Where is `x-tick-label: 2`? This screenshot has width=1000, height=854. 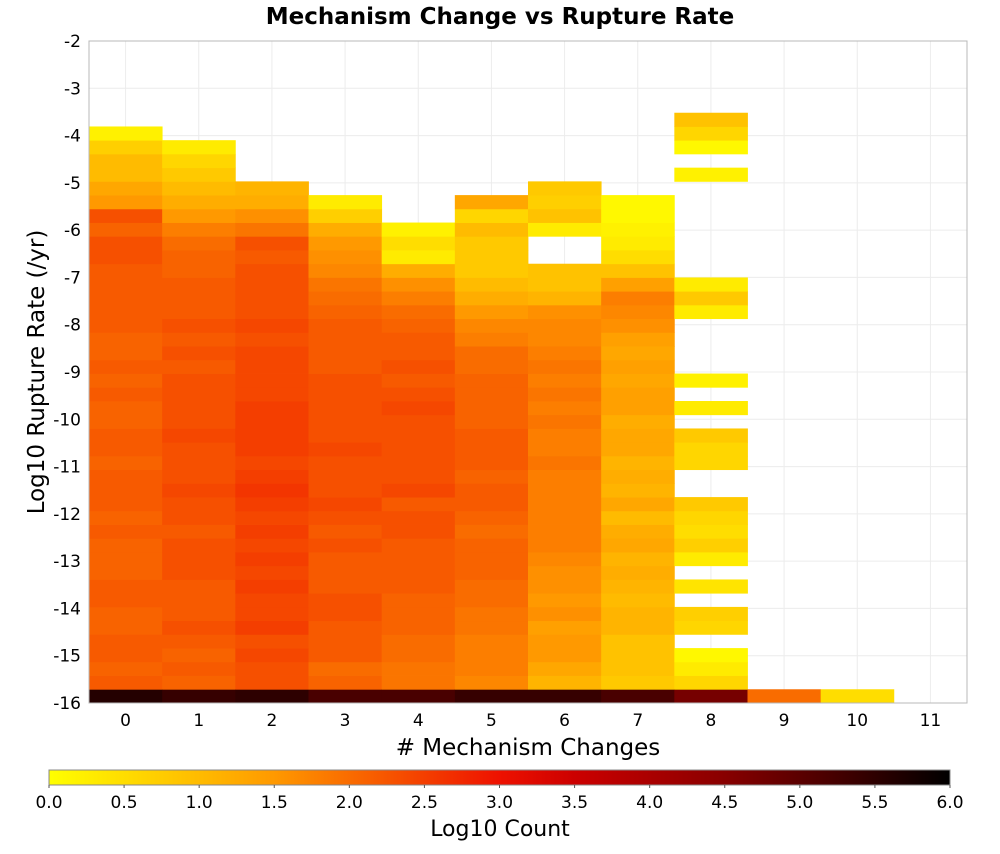 x-tick-label: 2 is located at coordinates (272, 721).